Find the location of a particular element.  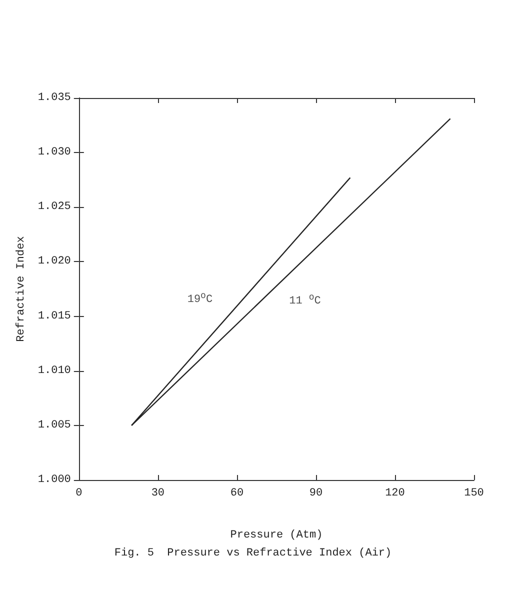

y-tick-label: 1.035 is located at coordinates (54, 98).